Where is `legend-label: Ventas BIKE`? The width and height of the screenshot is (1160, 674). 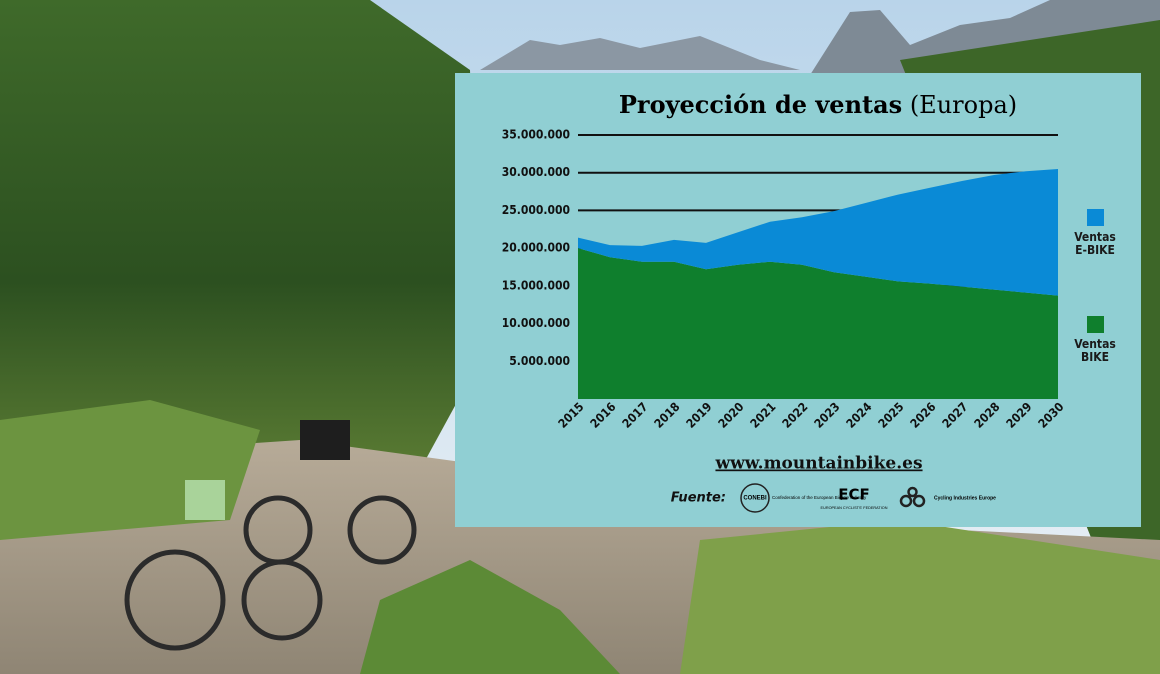
legend-label: Ventas BIKE is located at coordinates (1095, 350).